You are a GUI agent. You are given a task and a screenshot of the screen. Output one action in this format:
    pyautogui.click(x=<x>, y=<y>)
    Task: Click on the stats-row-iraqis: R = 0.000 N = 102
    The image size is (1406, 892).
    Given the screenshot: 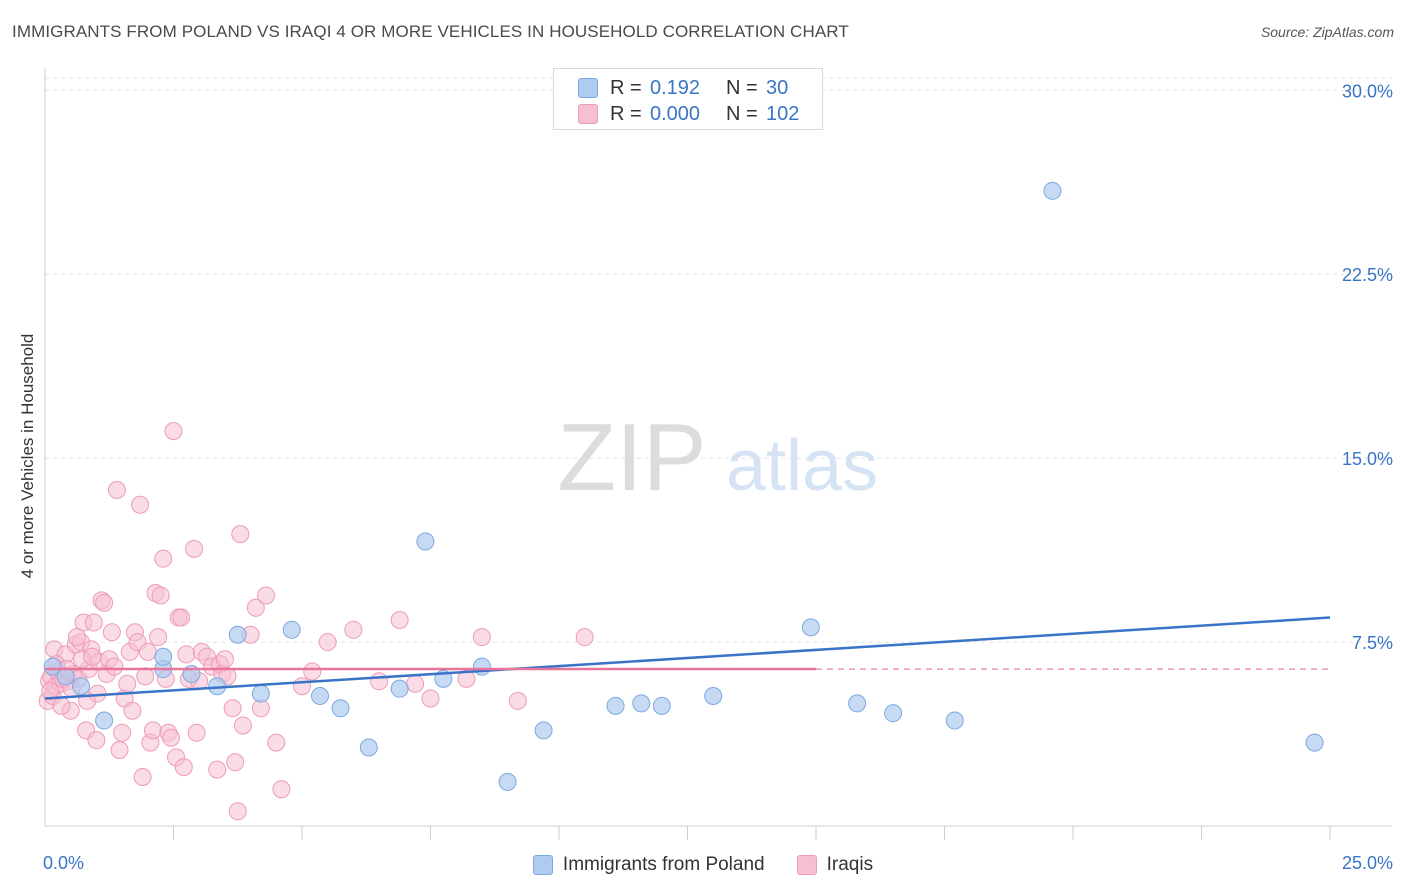 What is the action you would take?
    pyautogui.click(x=688, y=114)
    